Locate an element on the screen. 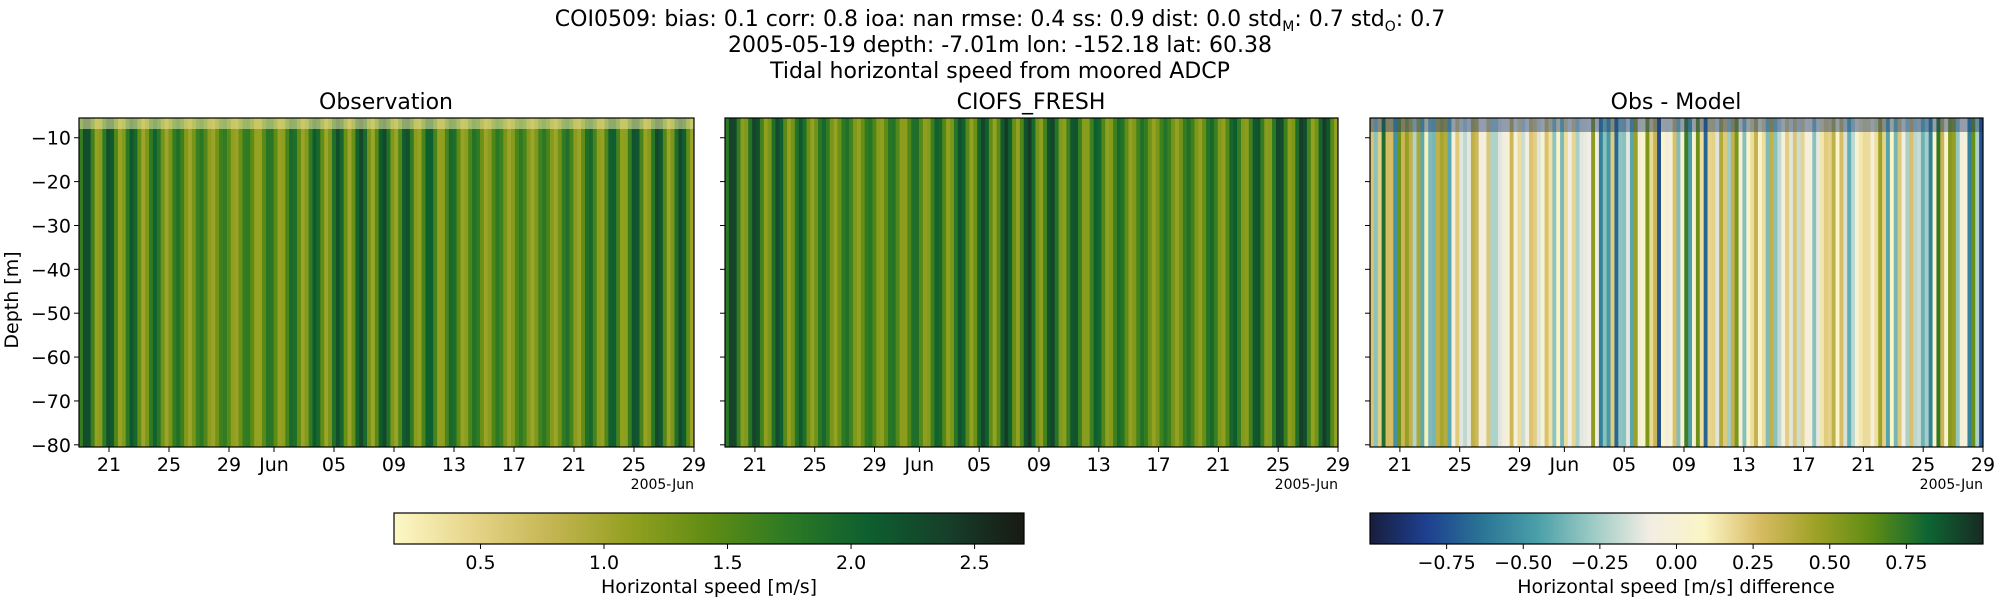 This screenshot has height=600, width=2000. colorbar-tick-label: 2.0 is located at coordinates (851, 563).